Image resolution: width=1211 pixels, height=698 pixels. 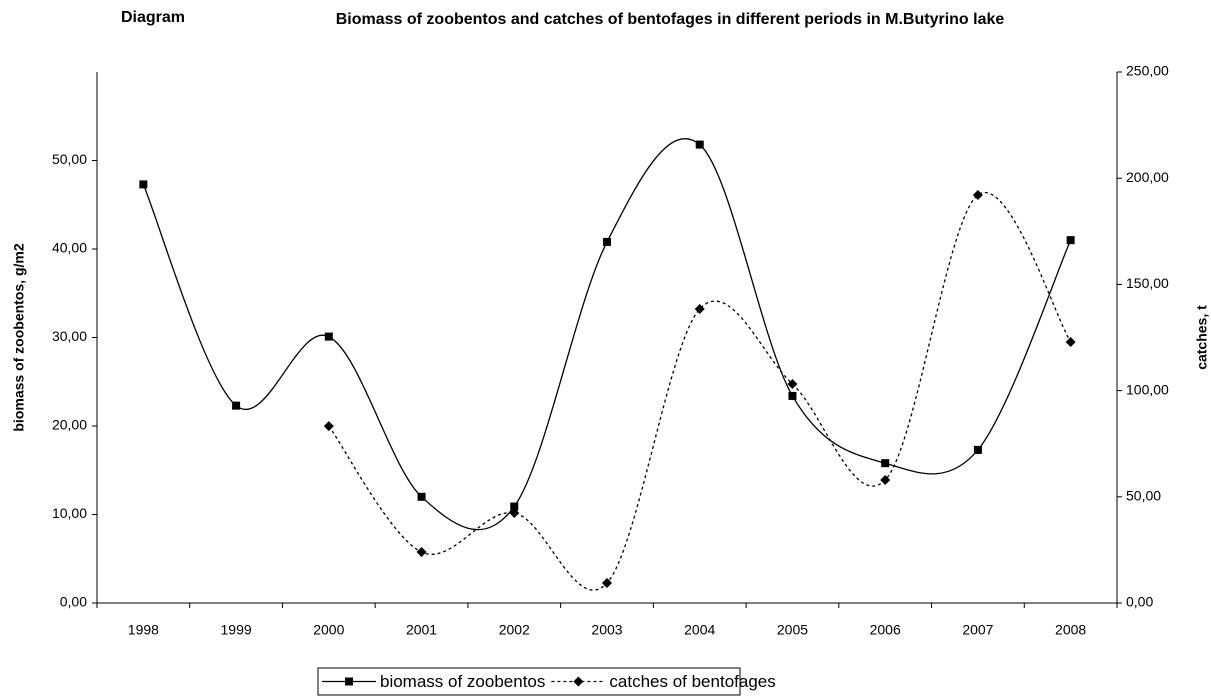 What do you see at coordinates (1139, 602) in the screenshot?
I see `y2-tick-label: 0,00` at bounding box center [1139, 602].